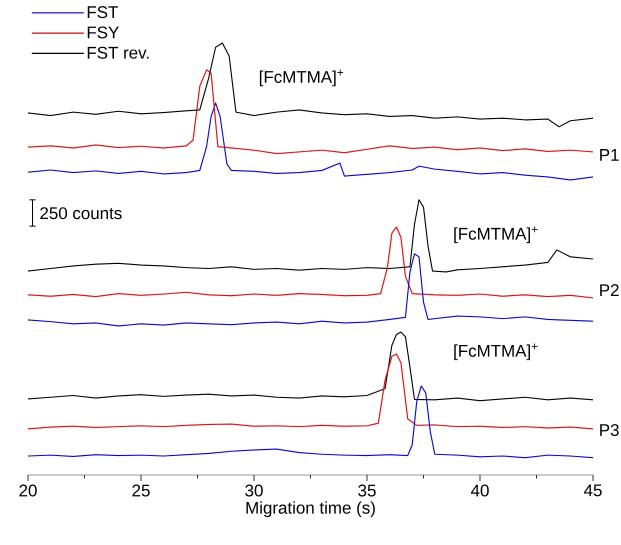 The height and width of the screenshot is (545, 621). I want to click on text: P1, so click(609, 155).